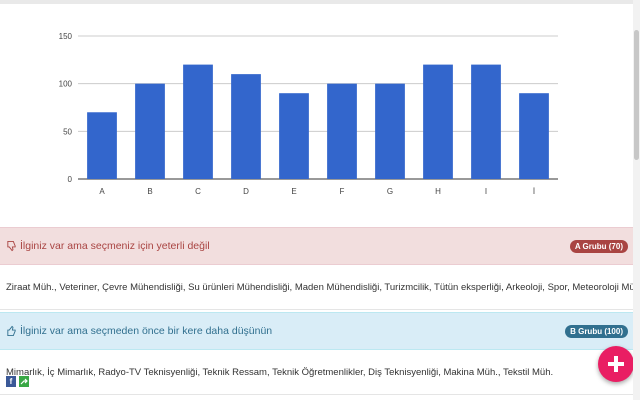 This screenshot has height=400, width=640. What do you see at coordinates (636, 95) in the screenshot?
I see `scrollbar-thumb` at bounding box center [636, 95].